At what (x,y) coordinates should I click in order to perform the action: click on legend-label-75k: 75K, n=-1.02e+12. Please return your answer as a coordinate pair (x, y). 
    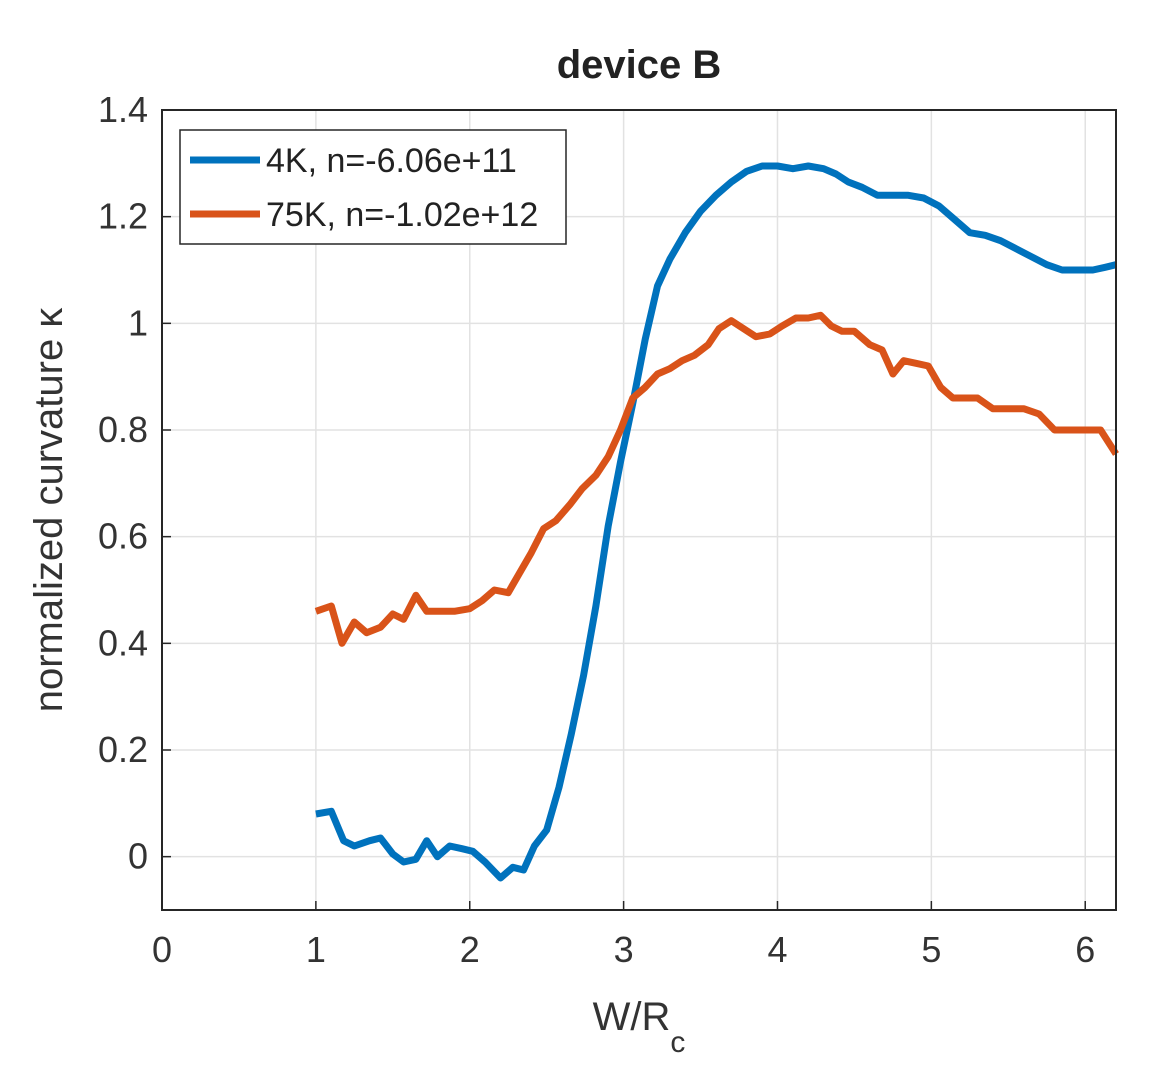
    Looking at the image, I should click on (402, 215).